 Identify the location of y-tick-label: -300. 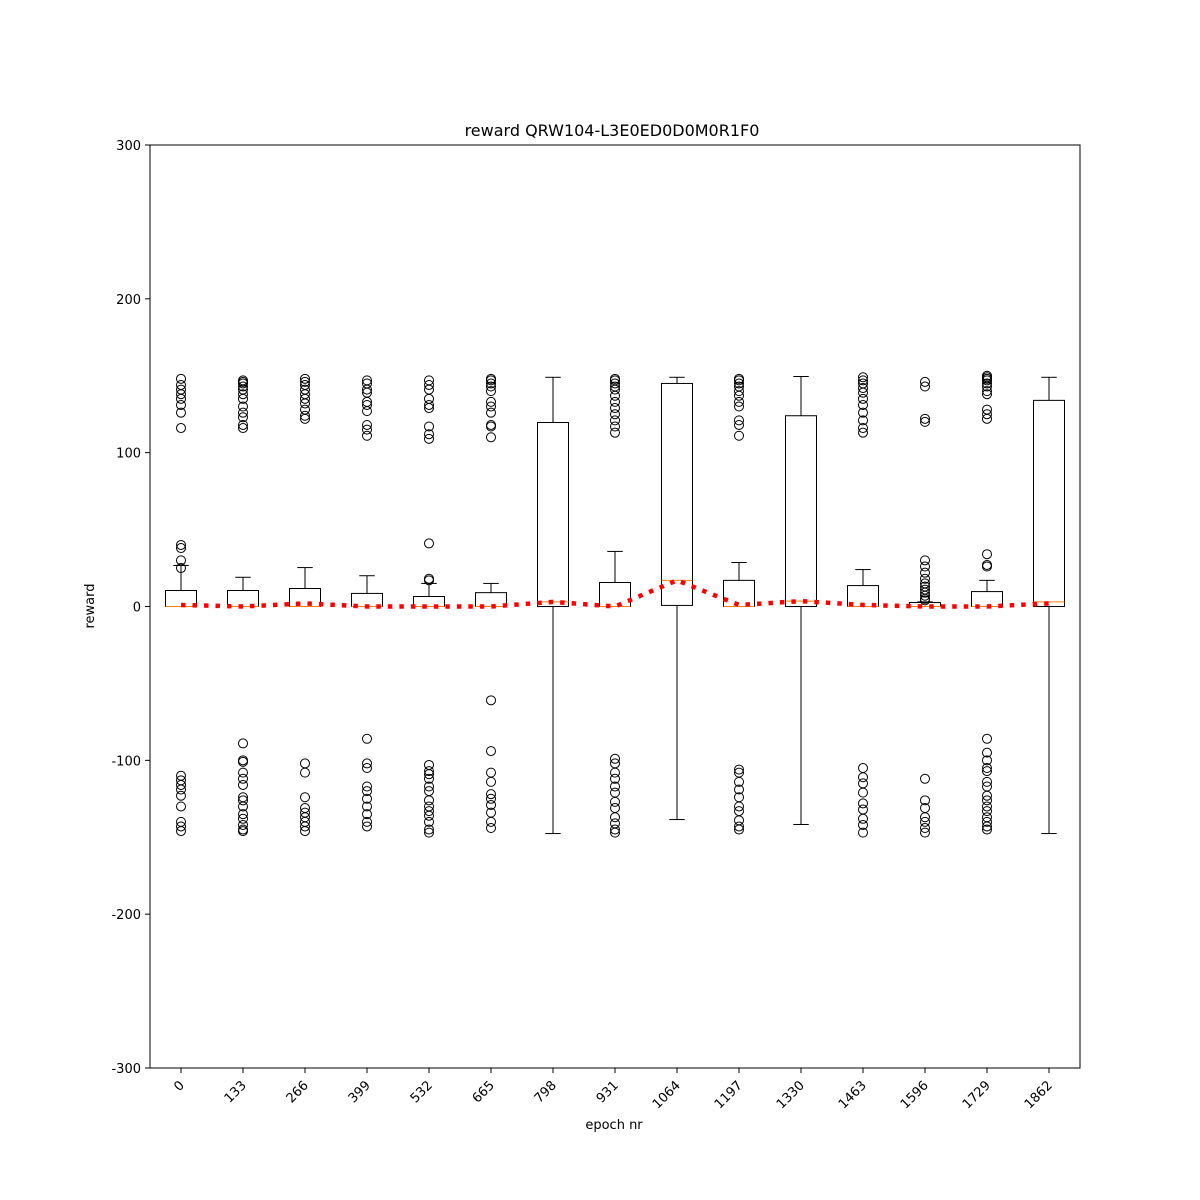
(126, 1069).